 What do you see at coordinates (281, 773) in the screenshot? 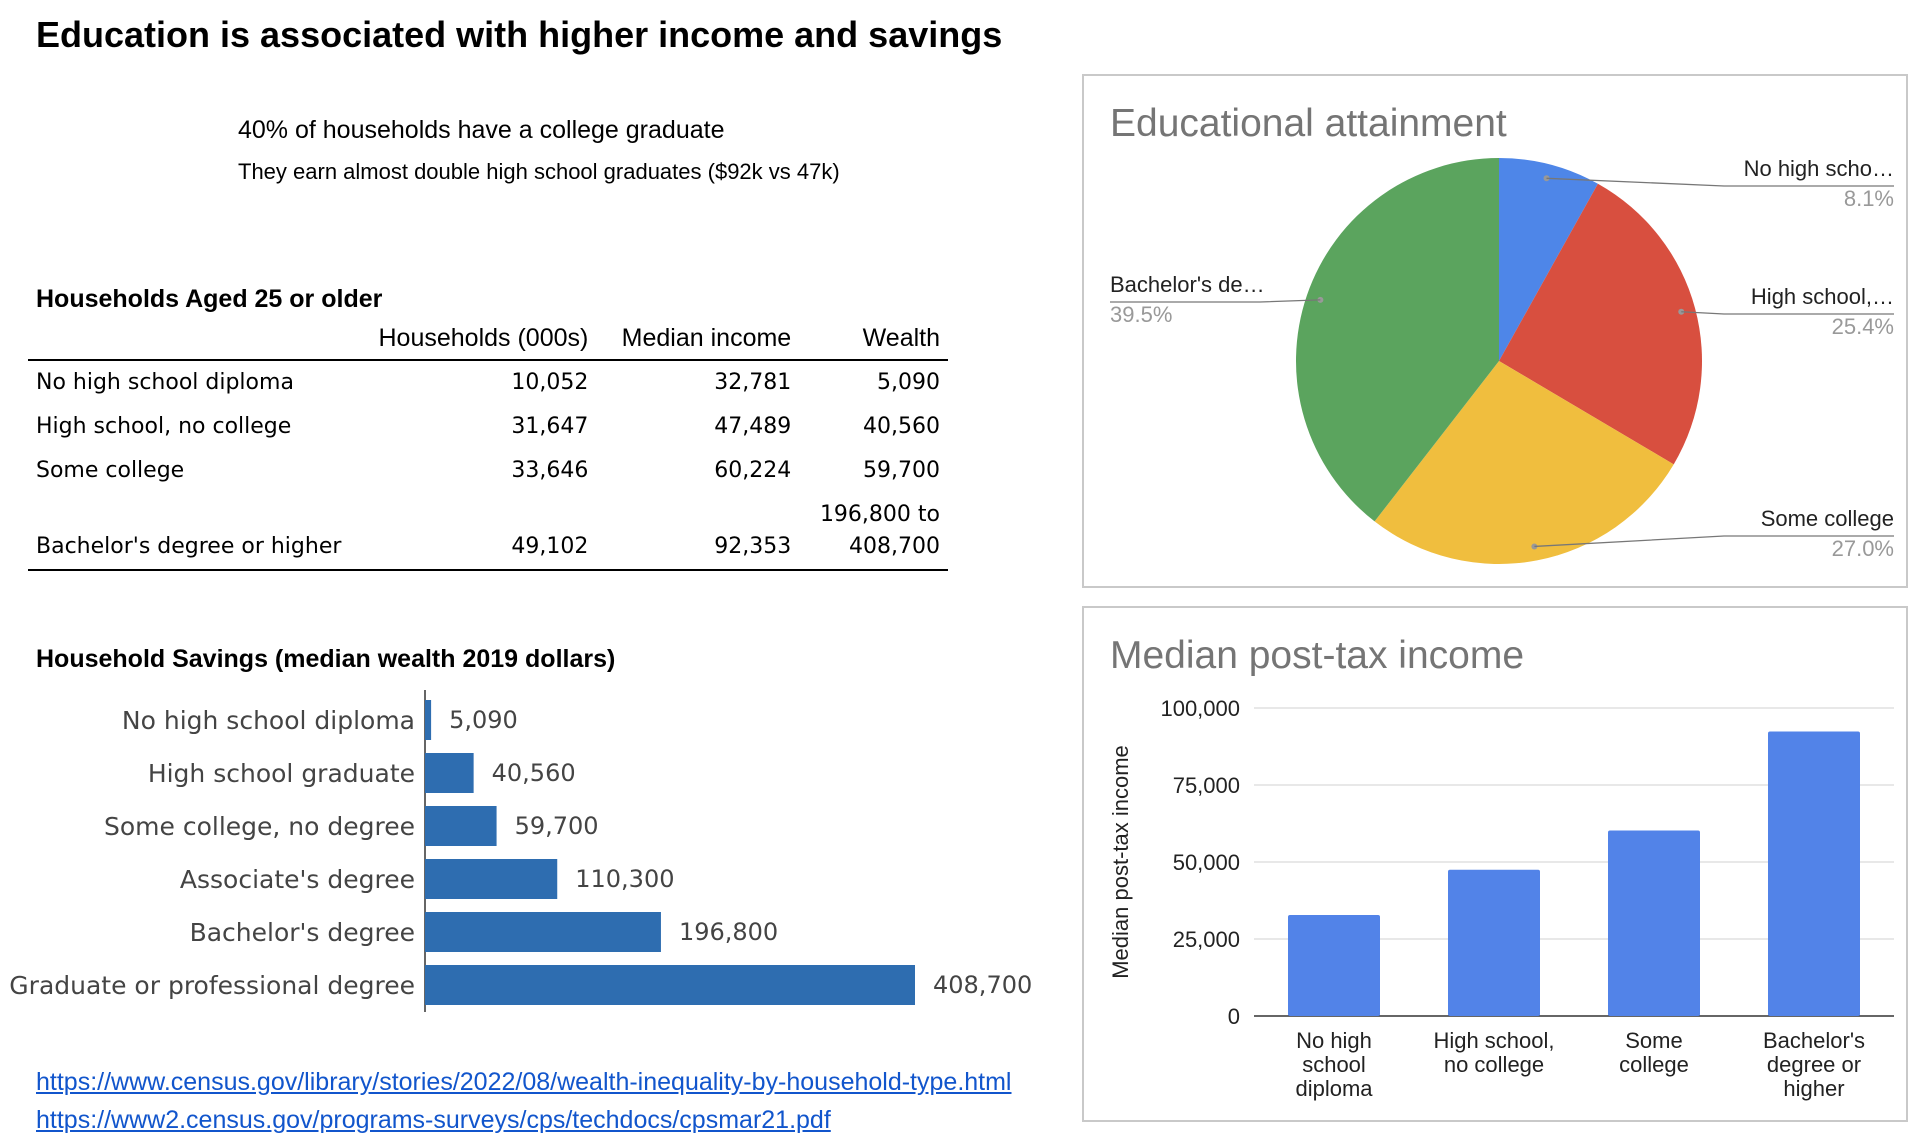
I see `savings-category-label: High school graduate` at bounding box center [281, 773].